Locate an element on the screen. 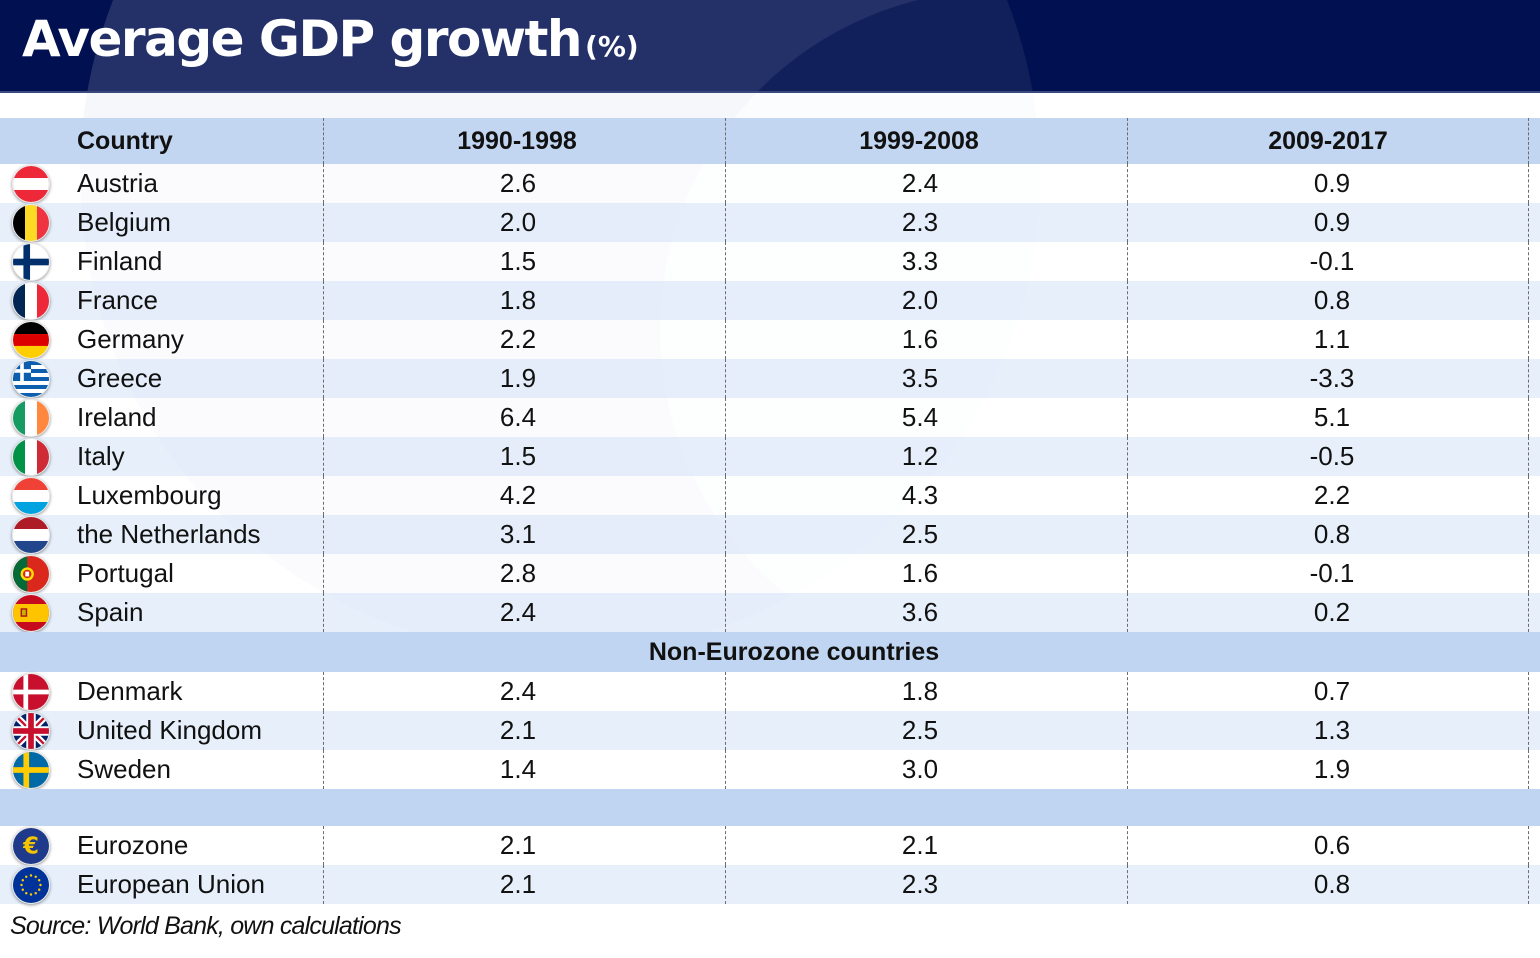 This screenshot has width=1540, height=958. italy-flag-icon is located at coordinates (31, 456).